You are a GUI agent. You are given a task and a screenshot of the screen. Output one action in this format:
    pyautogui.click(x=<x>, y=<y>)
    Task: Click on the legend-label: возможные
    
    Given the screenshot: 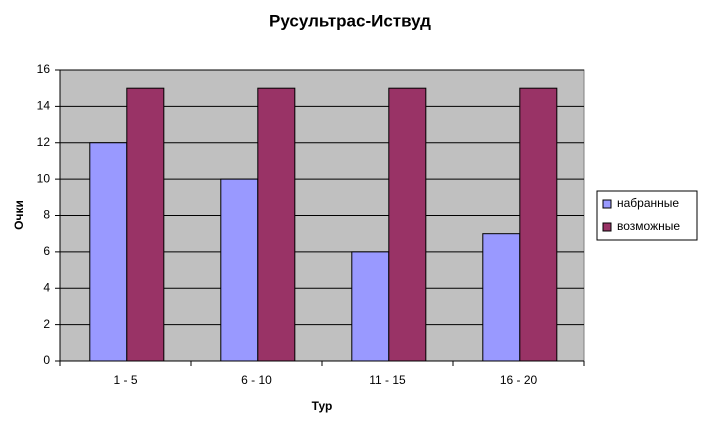 What is the action you would take?
    pyautogui.click(x=648, y=226)
    